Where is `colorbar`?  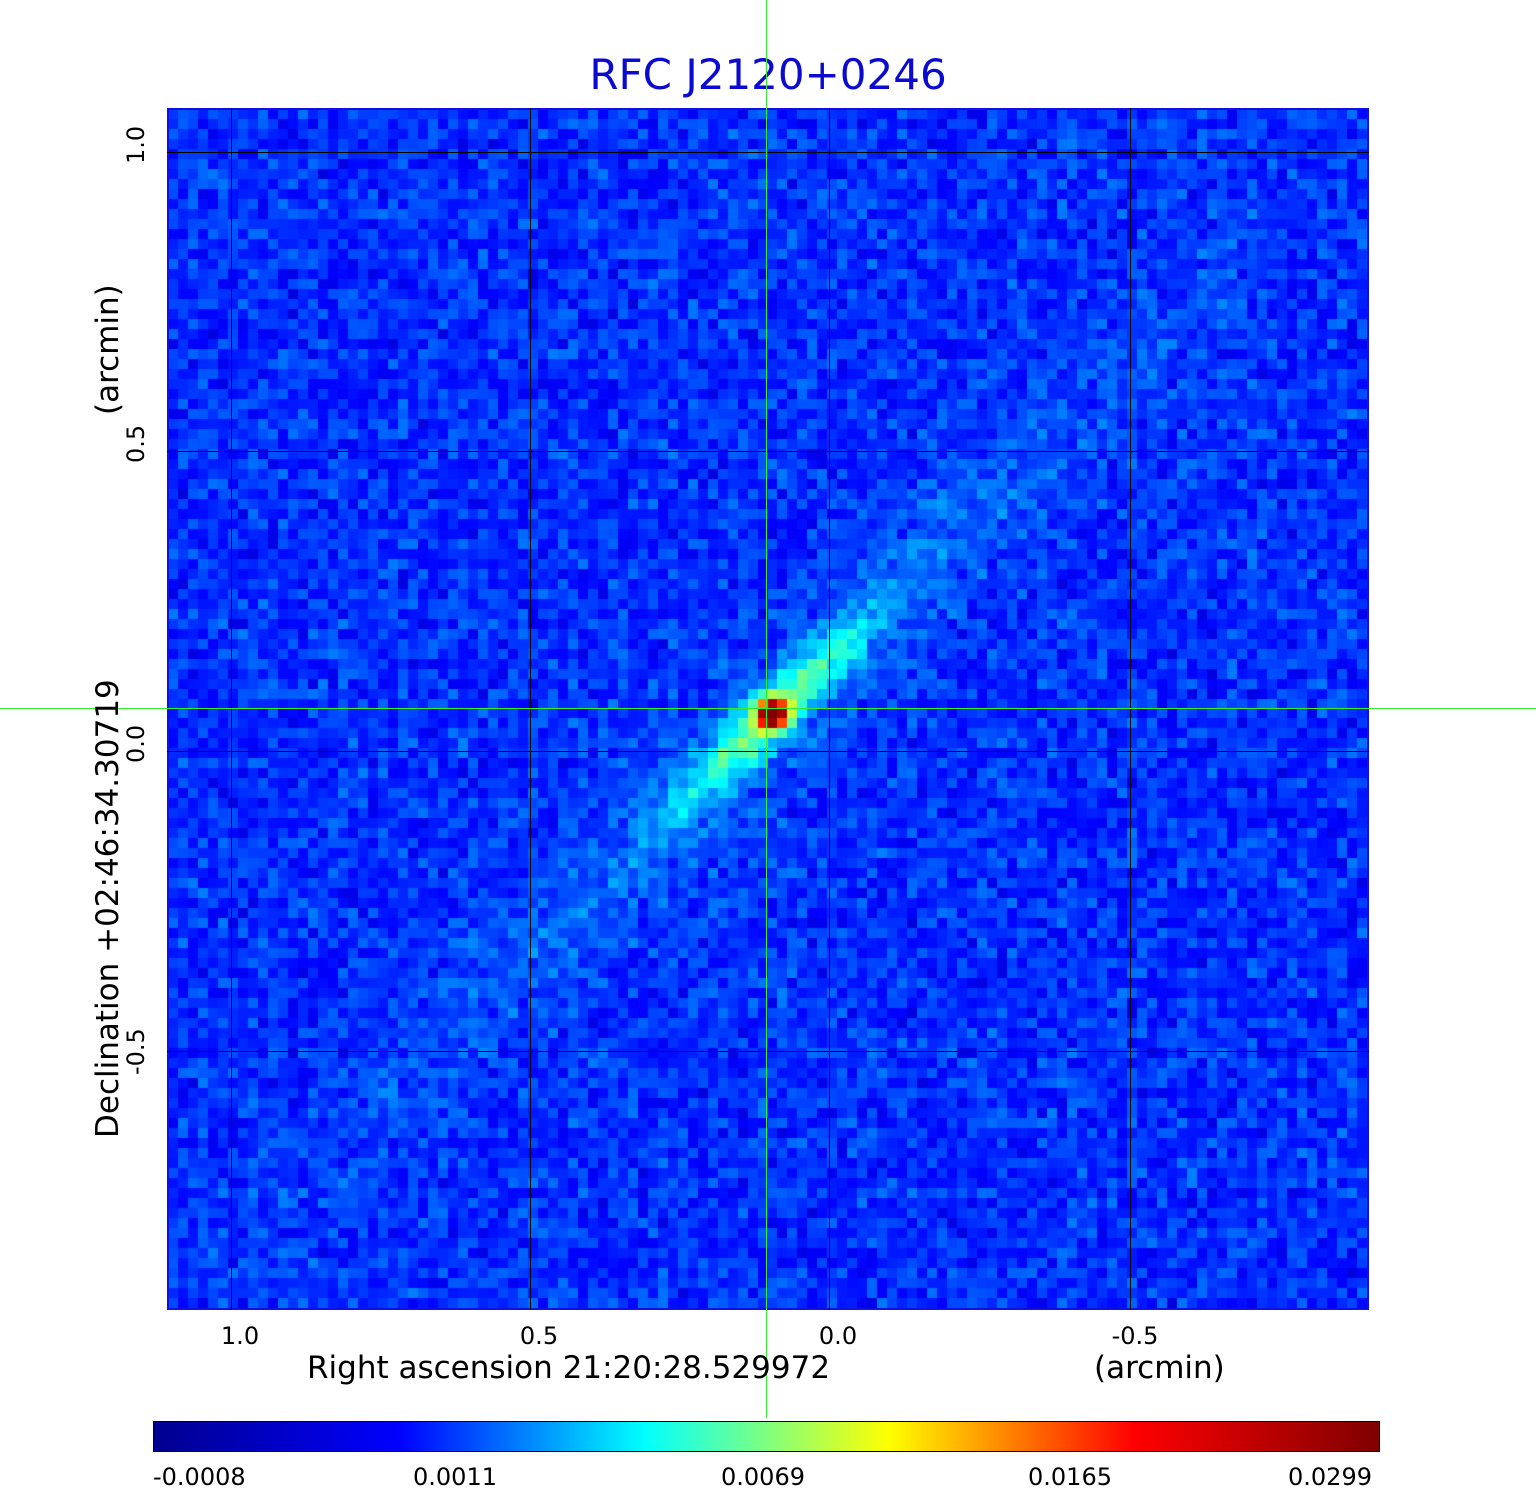 colorbar is located at coordinates (766, 1436).